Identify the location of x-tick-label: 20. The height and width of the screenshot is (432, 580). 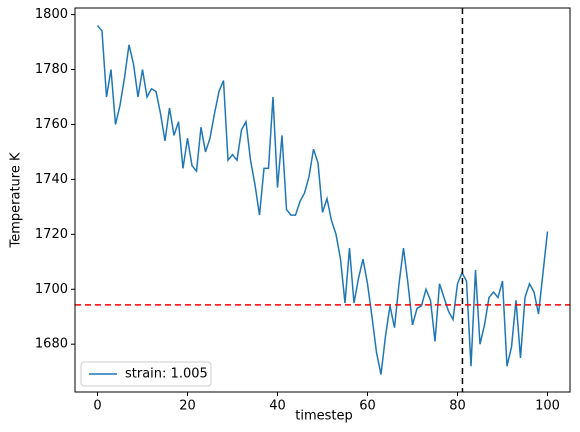
(187, 406).